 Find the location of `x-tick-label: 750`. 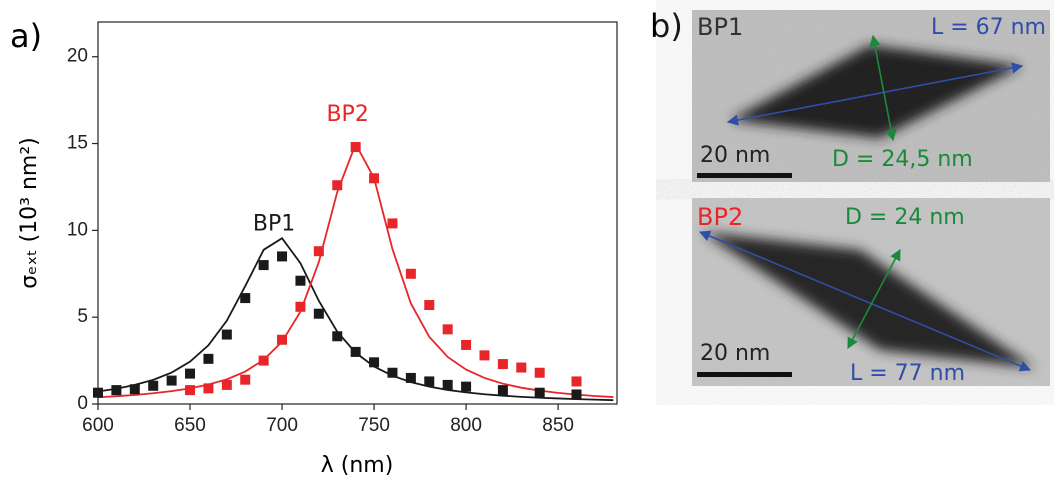

x-tick-label: 750 is located at coordinates (374, 425).